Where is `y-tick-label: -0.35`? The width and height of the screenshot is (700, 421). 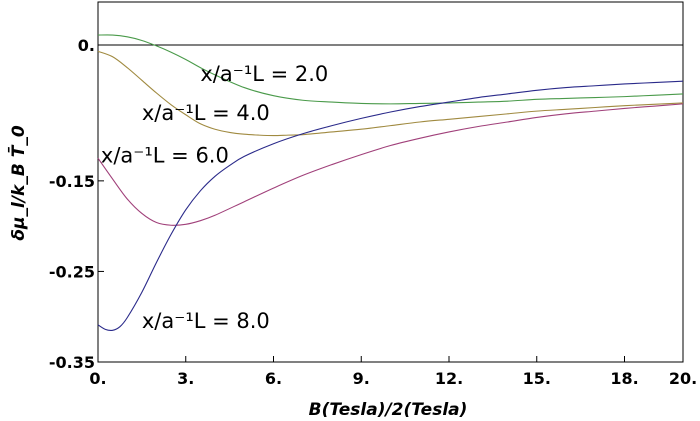
y-tick-label: -0.35 is located at coordinates (72, 362).